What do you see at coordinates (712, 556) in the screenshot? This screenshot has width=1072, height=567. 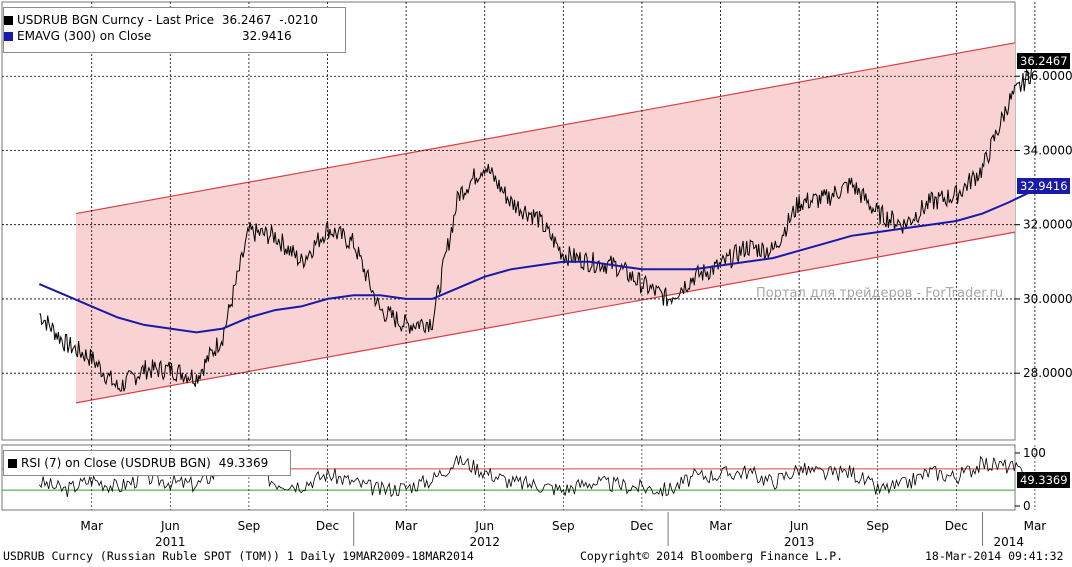 I see `footer-center: Copyright© 2014 Bloomberg Finance L.P.` at bounding box center [712, 556].